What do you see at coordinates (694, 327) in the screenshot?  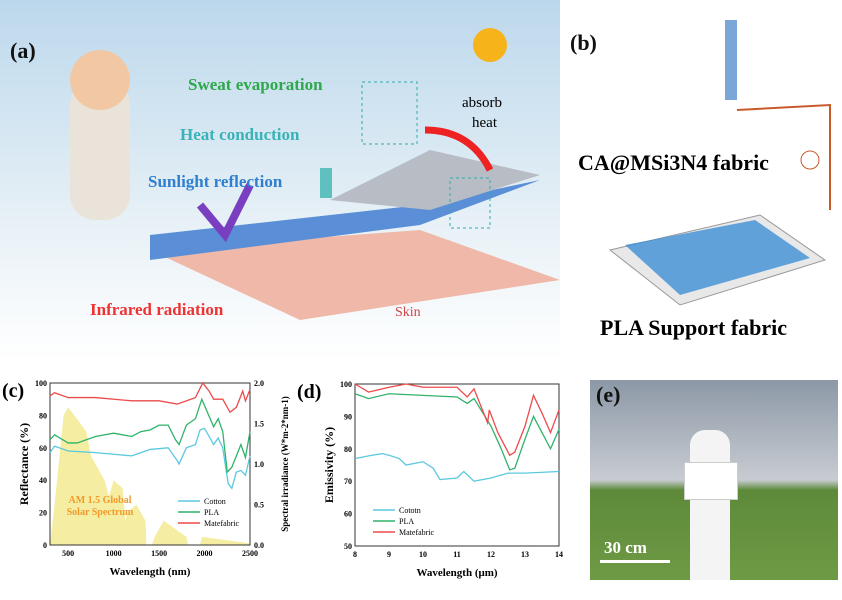 I see `support-label: PLA Support fabric` at bounding box center [694, 327].